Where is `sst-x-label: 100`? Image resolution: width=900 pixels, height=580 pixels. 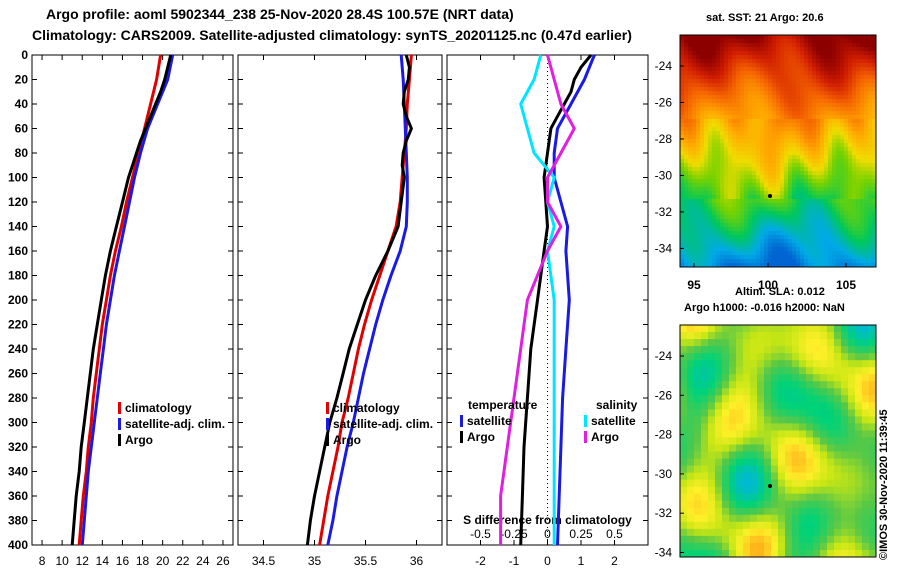
sst-x-label: 100 is located at coordinates (768, 285).